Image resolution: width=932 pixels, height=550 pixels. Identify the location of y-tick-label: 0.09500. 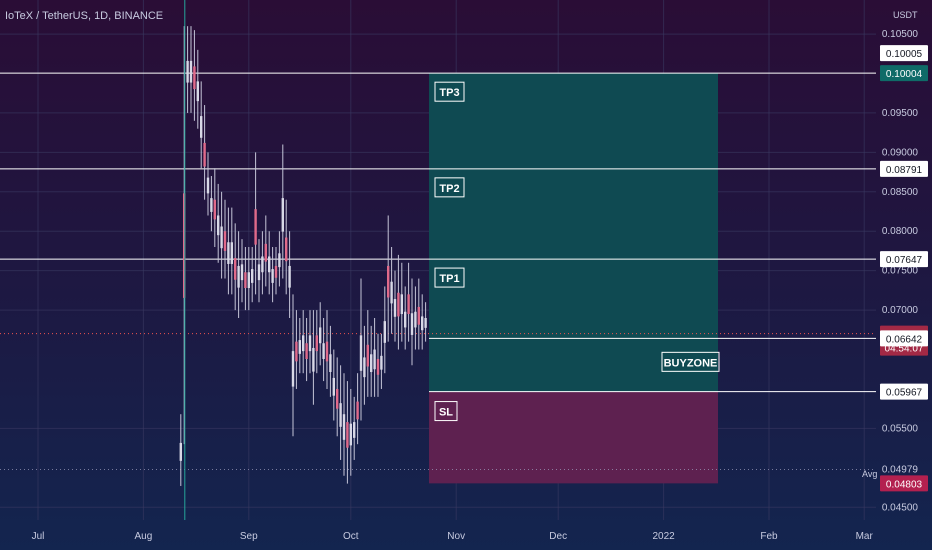
(900, 113).